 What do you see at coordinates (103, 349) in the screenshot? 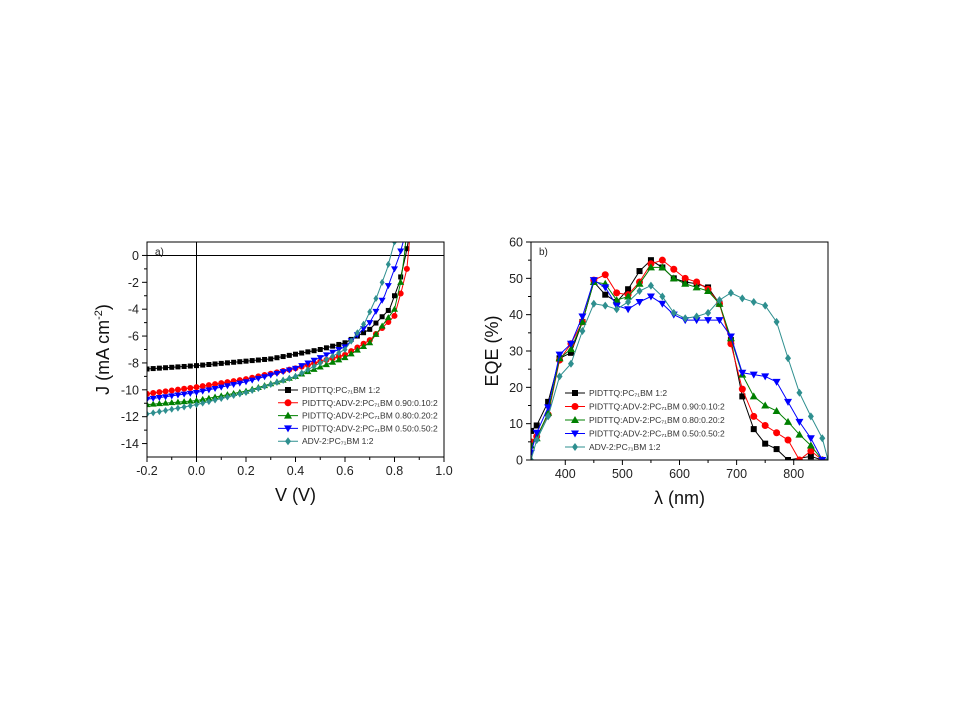
I see `y-axis-title: J (mA cm-2)` at bounding box center [103, 349].